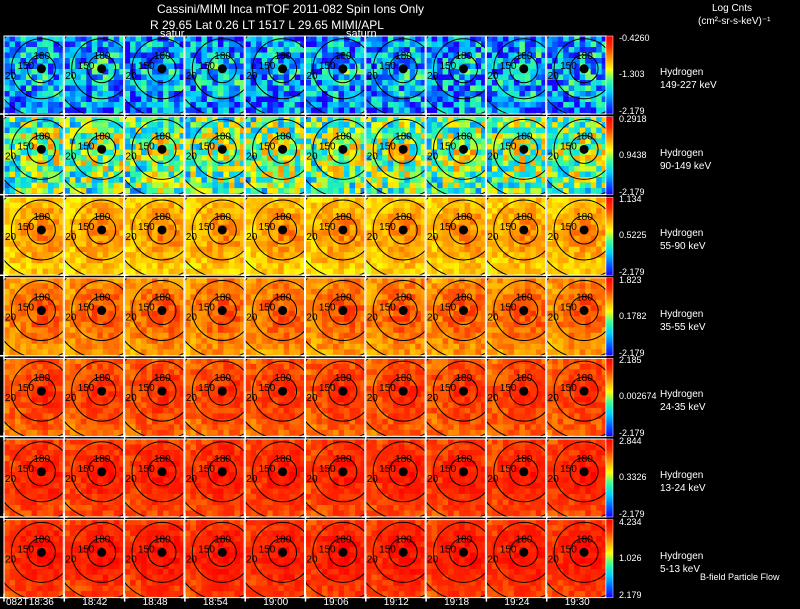 The width and height of the screenshot is (800, 609). Describe the element at coordinates (222, 217) in the screenshot. I see `contour-label: 180` at that location.